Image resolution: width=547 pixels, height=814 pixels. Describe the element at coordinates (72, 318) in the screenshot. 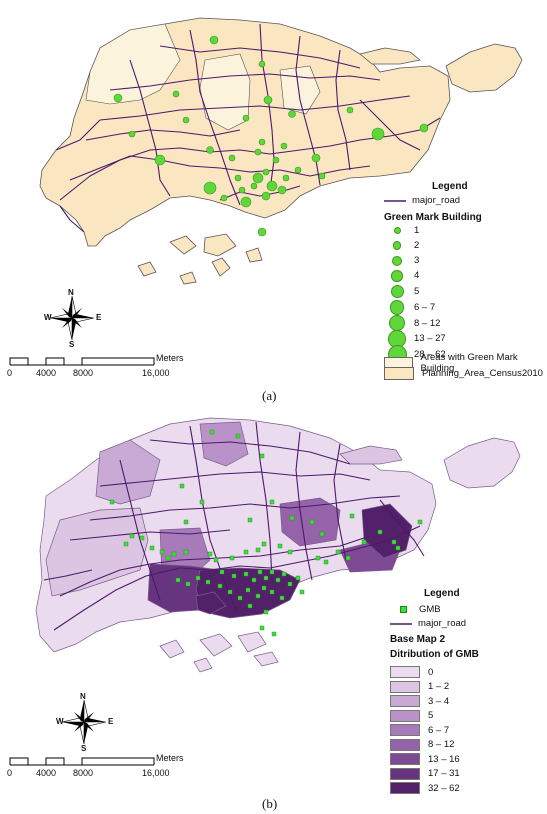

I see `compass-rose-a` at that location.